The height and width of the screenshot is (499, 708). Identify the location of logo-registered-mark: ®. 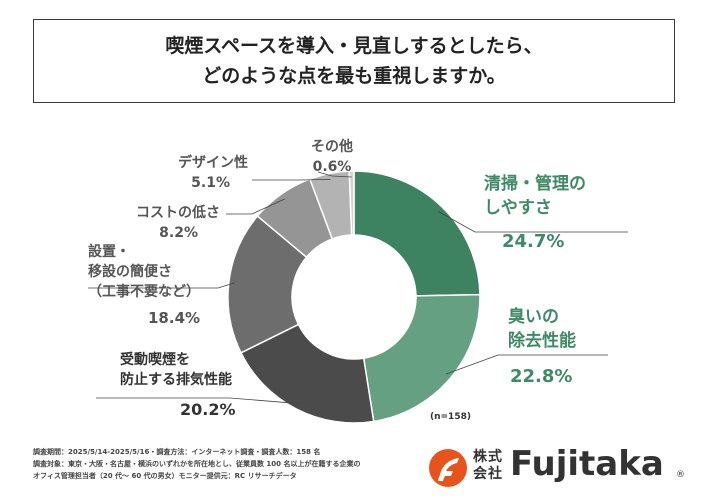
(680, 475).